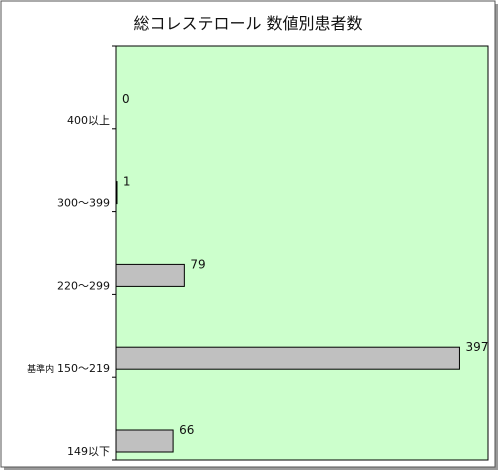 The width and height of the screenshot is (500, 472). What do you see at coordinates (83, 368) in the screenshot?
I see `category-range: 150～219` at bounding box center [83, 368].